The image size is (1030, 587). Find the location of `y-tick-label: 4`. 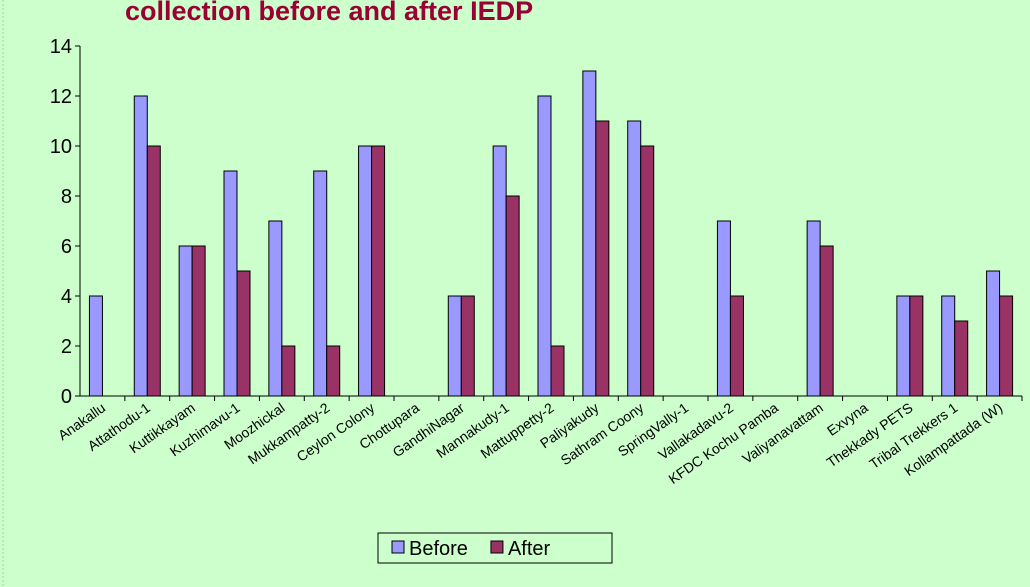

y-tick-label: 4 is located at coordinates (66, 297).